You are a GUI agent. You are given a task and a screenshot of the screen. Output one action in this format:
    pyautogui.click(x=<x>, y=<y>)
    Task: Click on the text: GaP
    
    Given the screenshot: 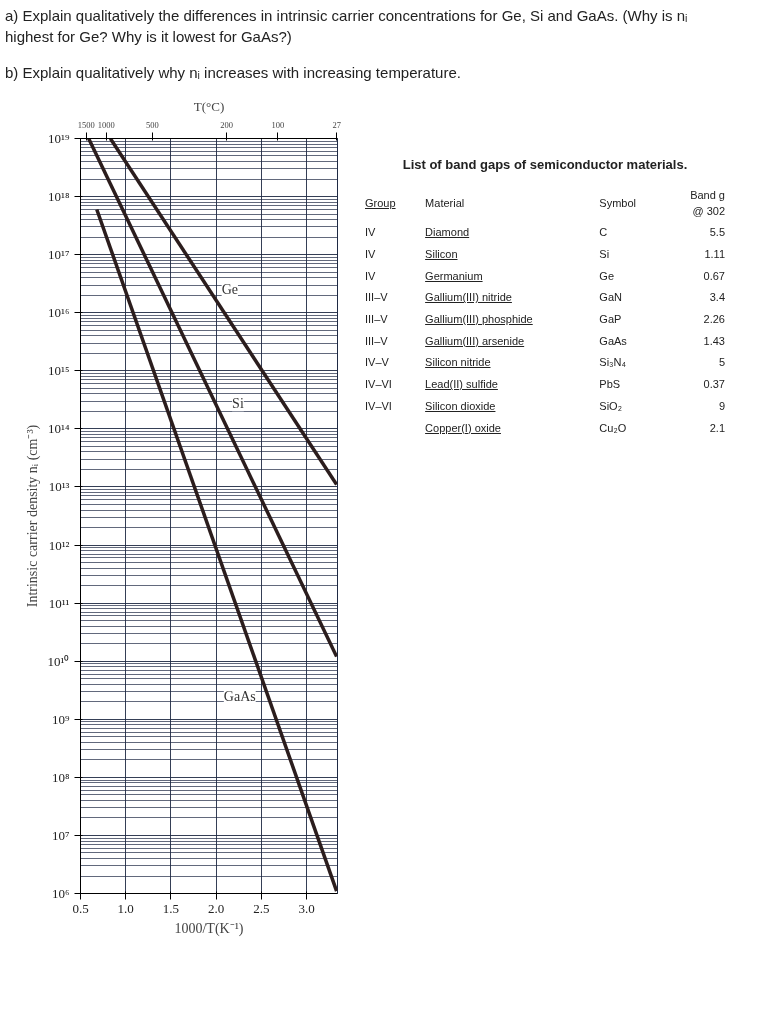 What is the action you would take?
    pyautogui.click(x=610, y=320)
    